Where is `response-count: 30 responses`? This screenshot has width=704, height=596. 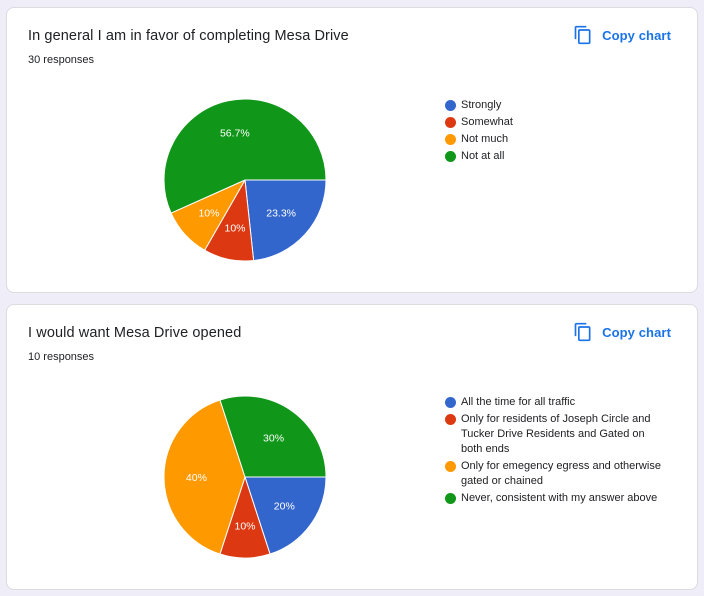
response-count: 30 responses is located at coordinates (61, 60).